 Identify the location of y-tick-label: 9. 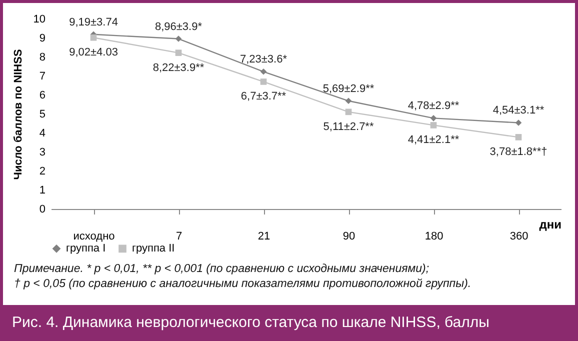
(42, 38).